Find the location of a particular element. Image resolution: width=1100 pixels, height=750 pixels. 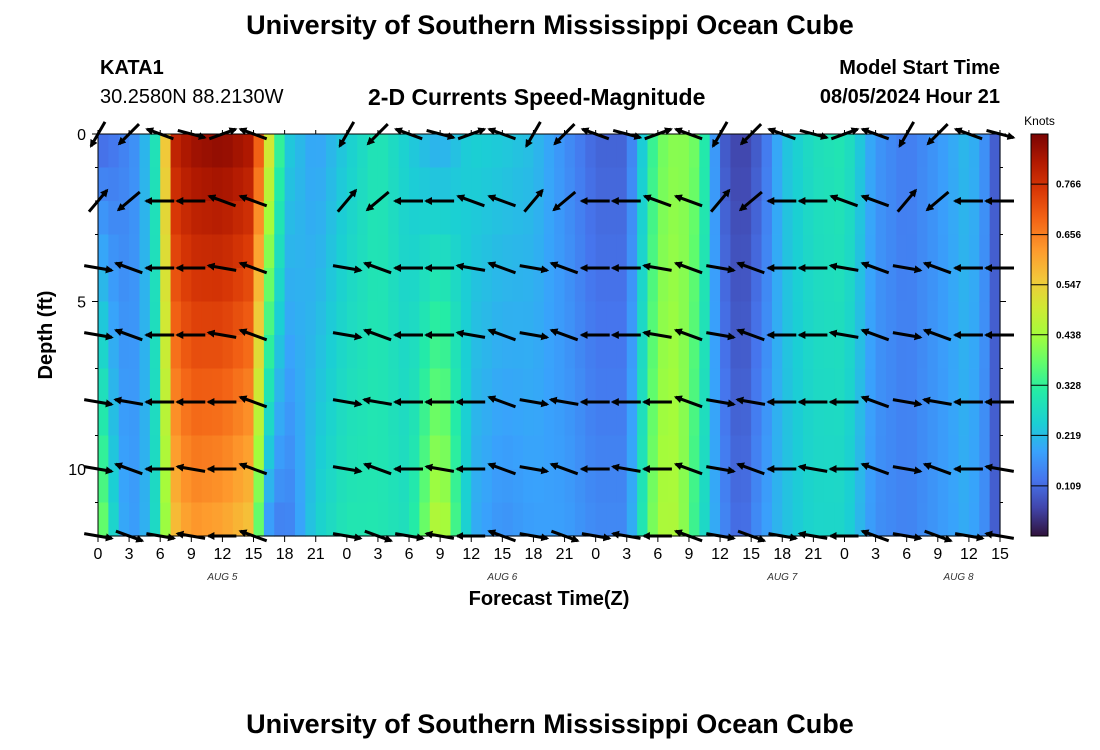

date-label: AUG 6 is located at coordinates (501, 577).